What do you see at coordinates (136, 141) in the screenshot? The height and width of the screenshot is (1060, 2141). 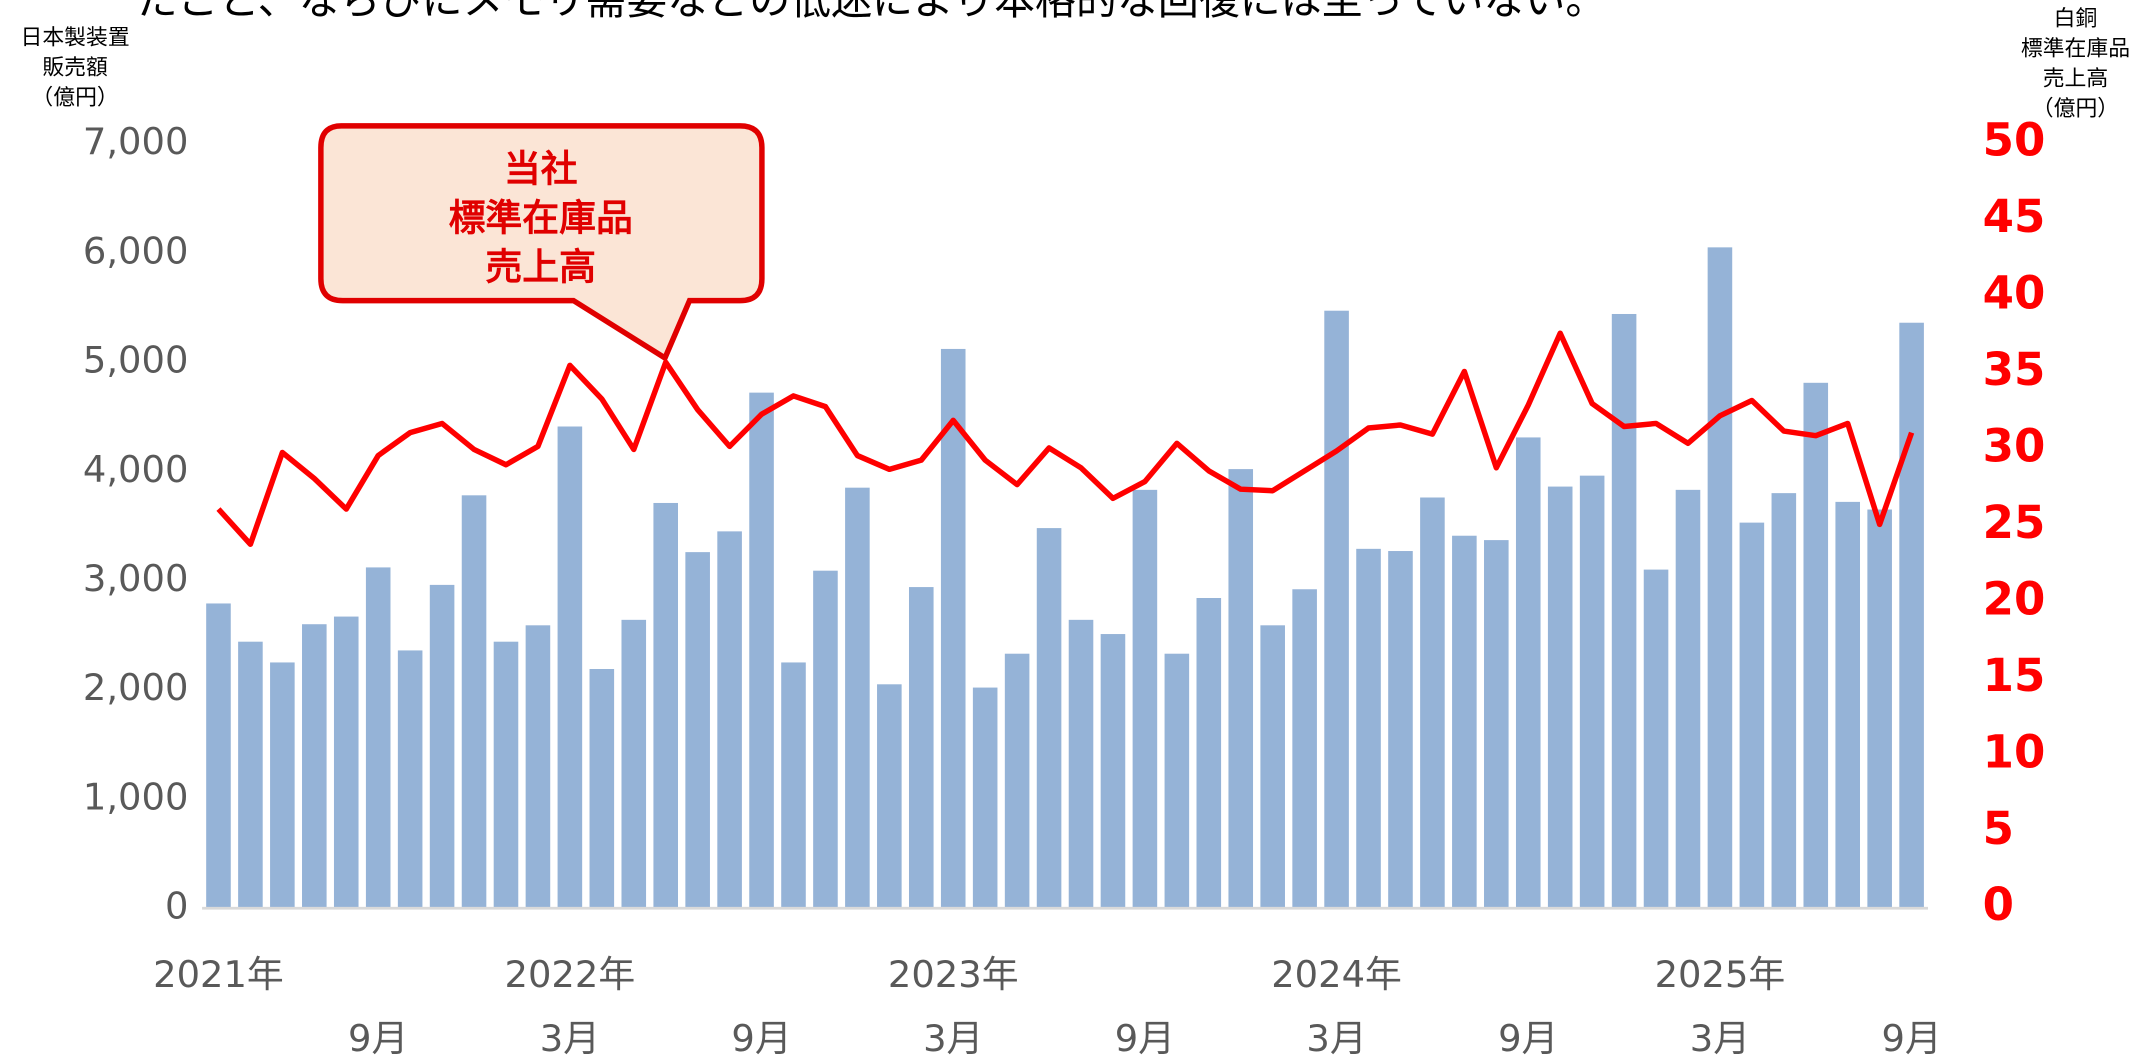 I see `y-tick-label: 7,000` at bounding box center [136, 141].